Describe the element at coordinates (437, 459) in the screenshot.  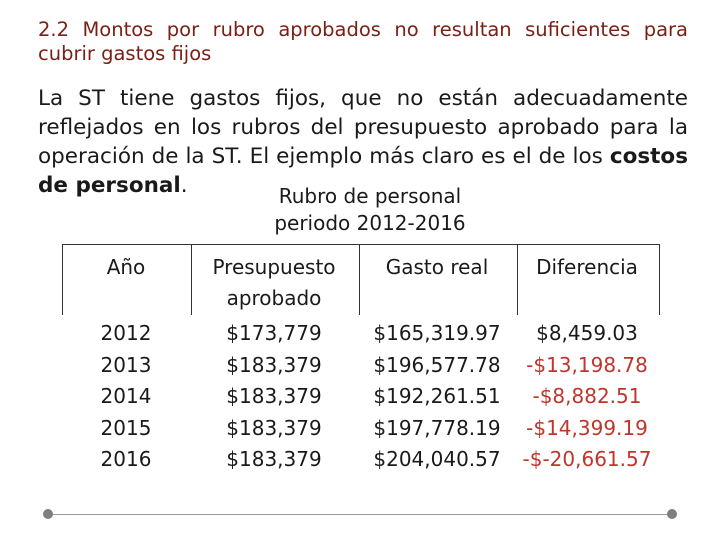
I see `cell-actual: $204,040.57` at that location.